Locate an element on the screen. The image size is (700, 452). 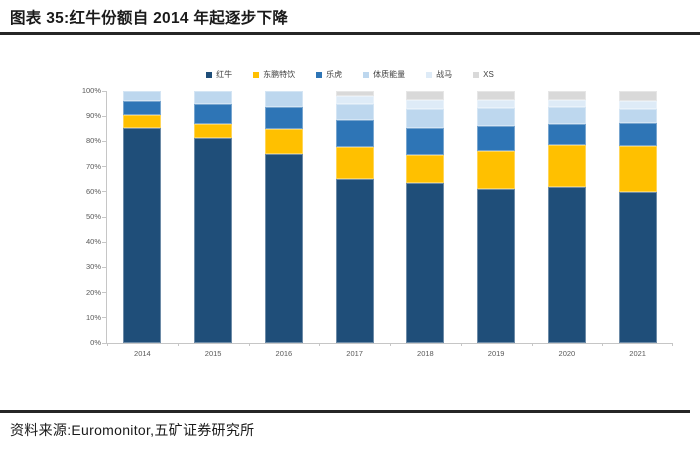
legend-item-label: 战马 is located at coordinates (444, 74).